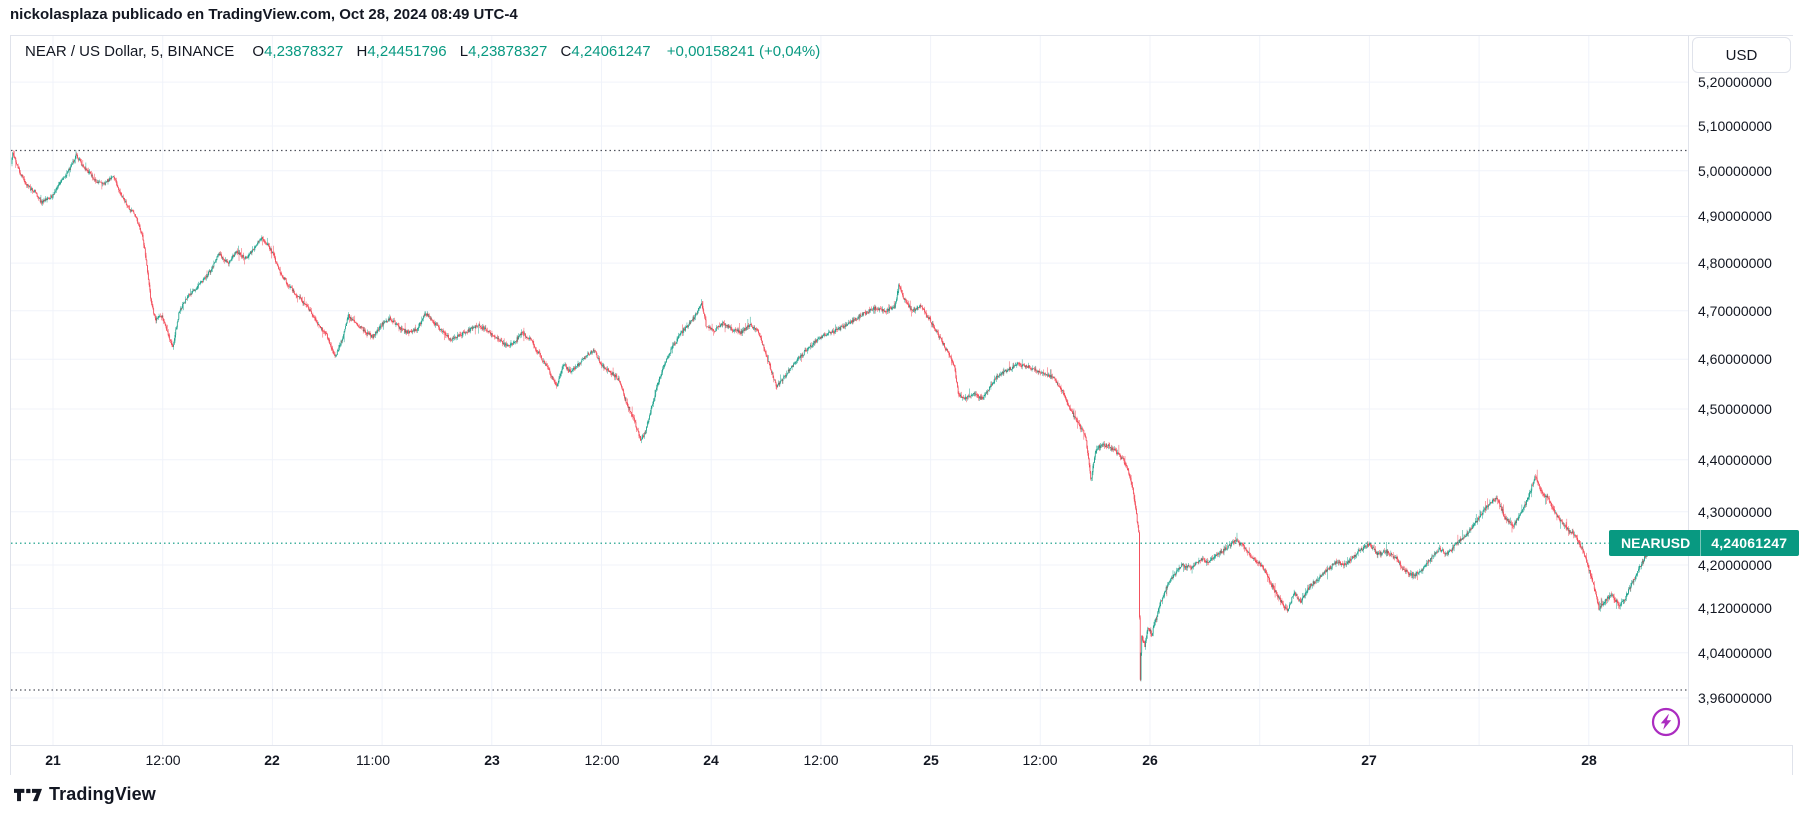 Image resolution: width=1806 pixels, height=823 pixels. What do you see at coordinates (1735, 608) in the screenshot?
I see `price-tick-label: 4,12000000` at bounding box center [1735, 608].